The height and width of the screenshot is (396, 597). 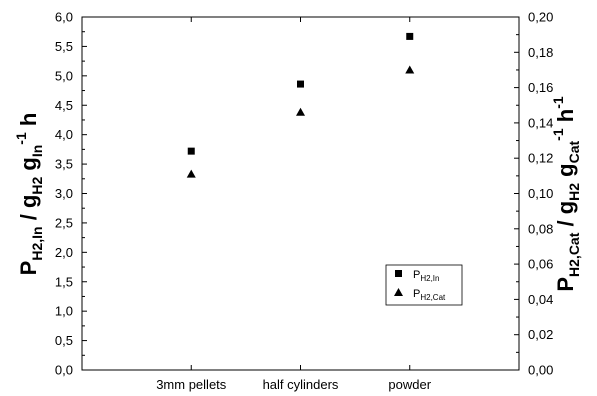 I want to click on left-axis-title: PH2,In / gH2 gIn-1 h, so click(x=29, y=194).